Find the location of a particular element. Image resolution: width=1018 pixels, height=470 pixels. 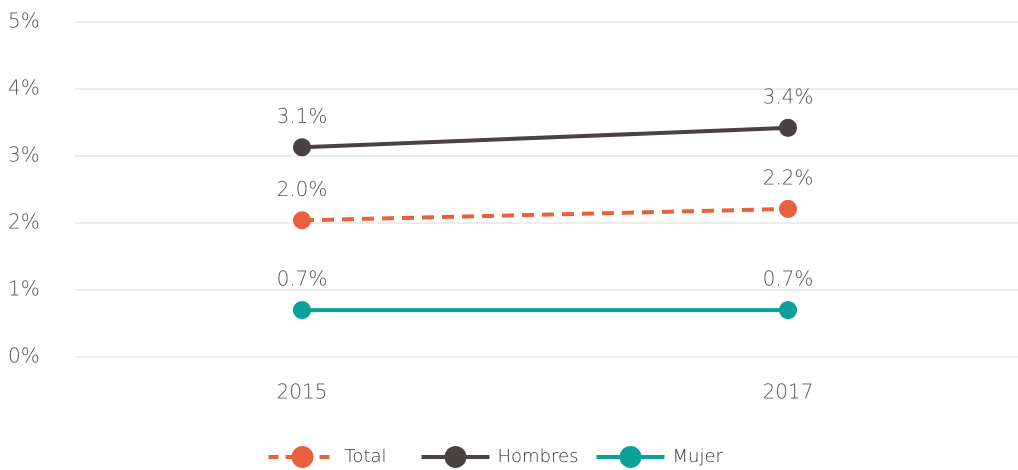

y-tick-label: 3% is located at coordinates (24, 155).